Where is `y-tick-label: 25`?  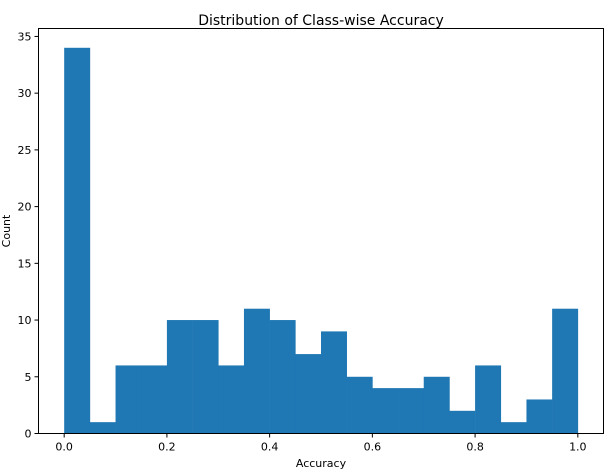 y-tick-label: 25 is located at coordinates (25, 150).